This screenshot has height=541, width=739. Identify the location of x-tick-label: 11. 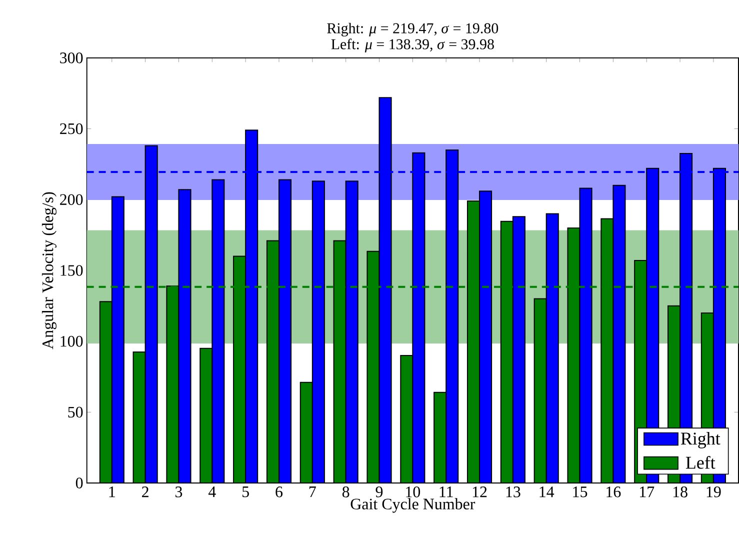
(446, 492).